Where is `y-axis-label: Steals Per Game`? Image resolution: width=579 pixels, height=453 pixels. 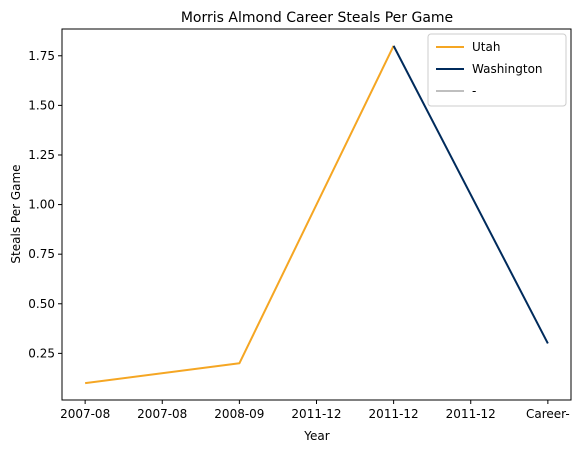 y-axis-label: Steals Per Game is located at coordinates (16, 213).